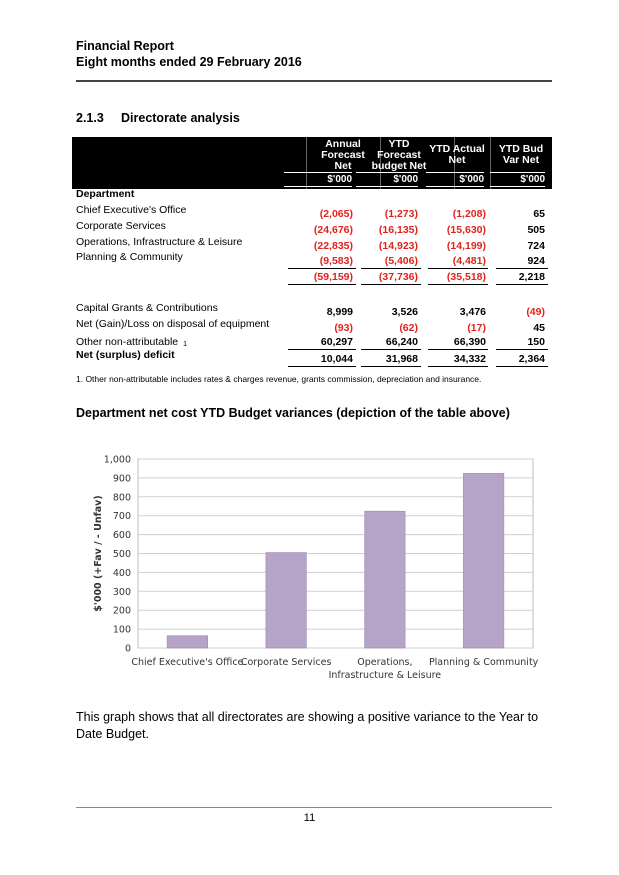 This screenshot has height=875, width=619. What do you see at coordinates (384, 662) in the screenshot?
I see `x-category-label: Operations,` at bounding box center [384, 662].